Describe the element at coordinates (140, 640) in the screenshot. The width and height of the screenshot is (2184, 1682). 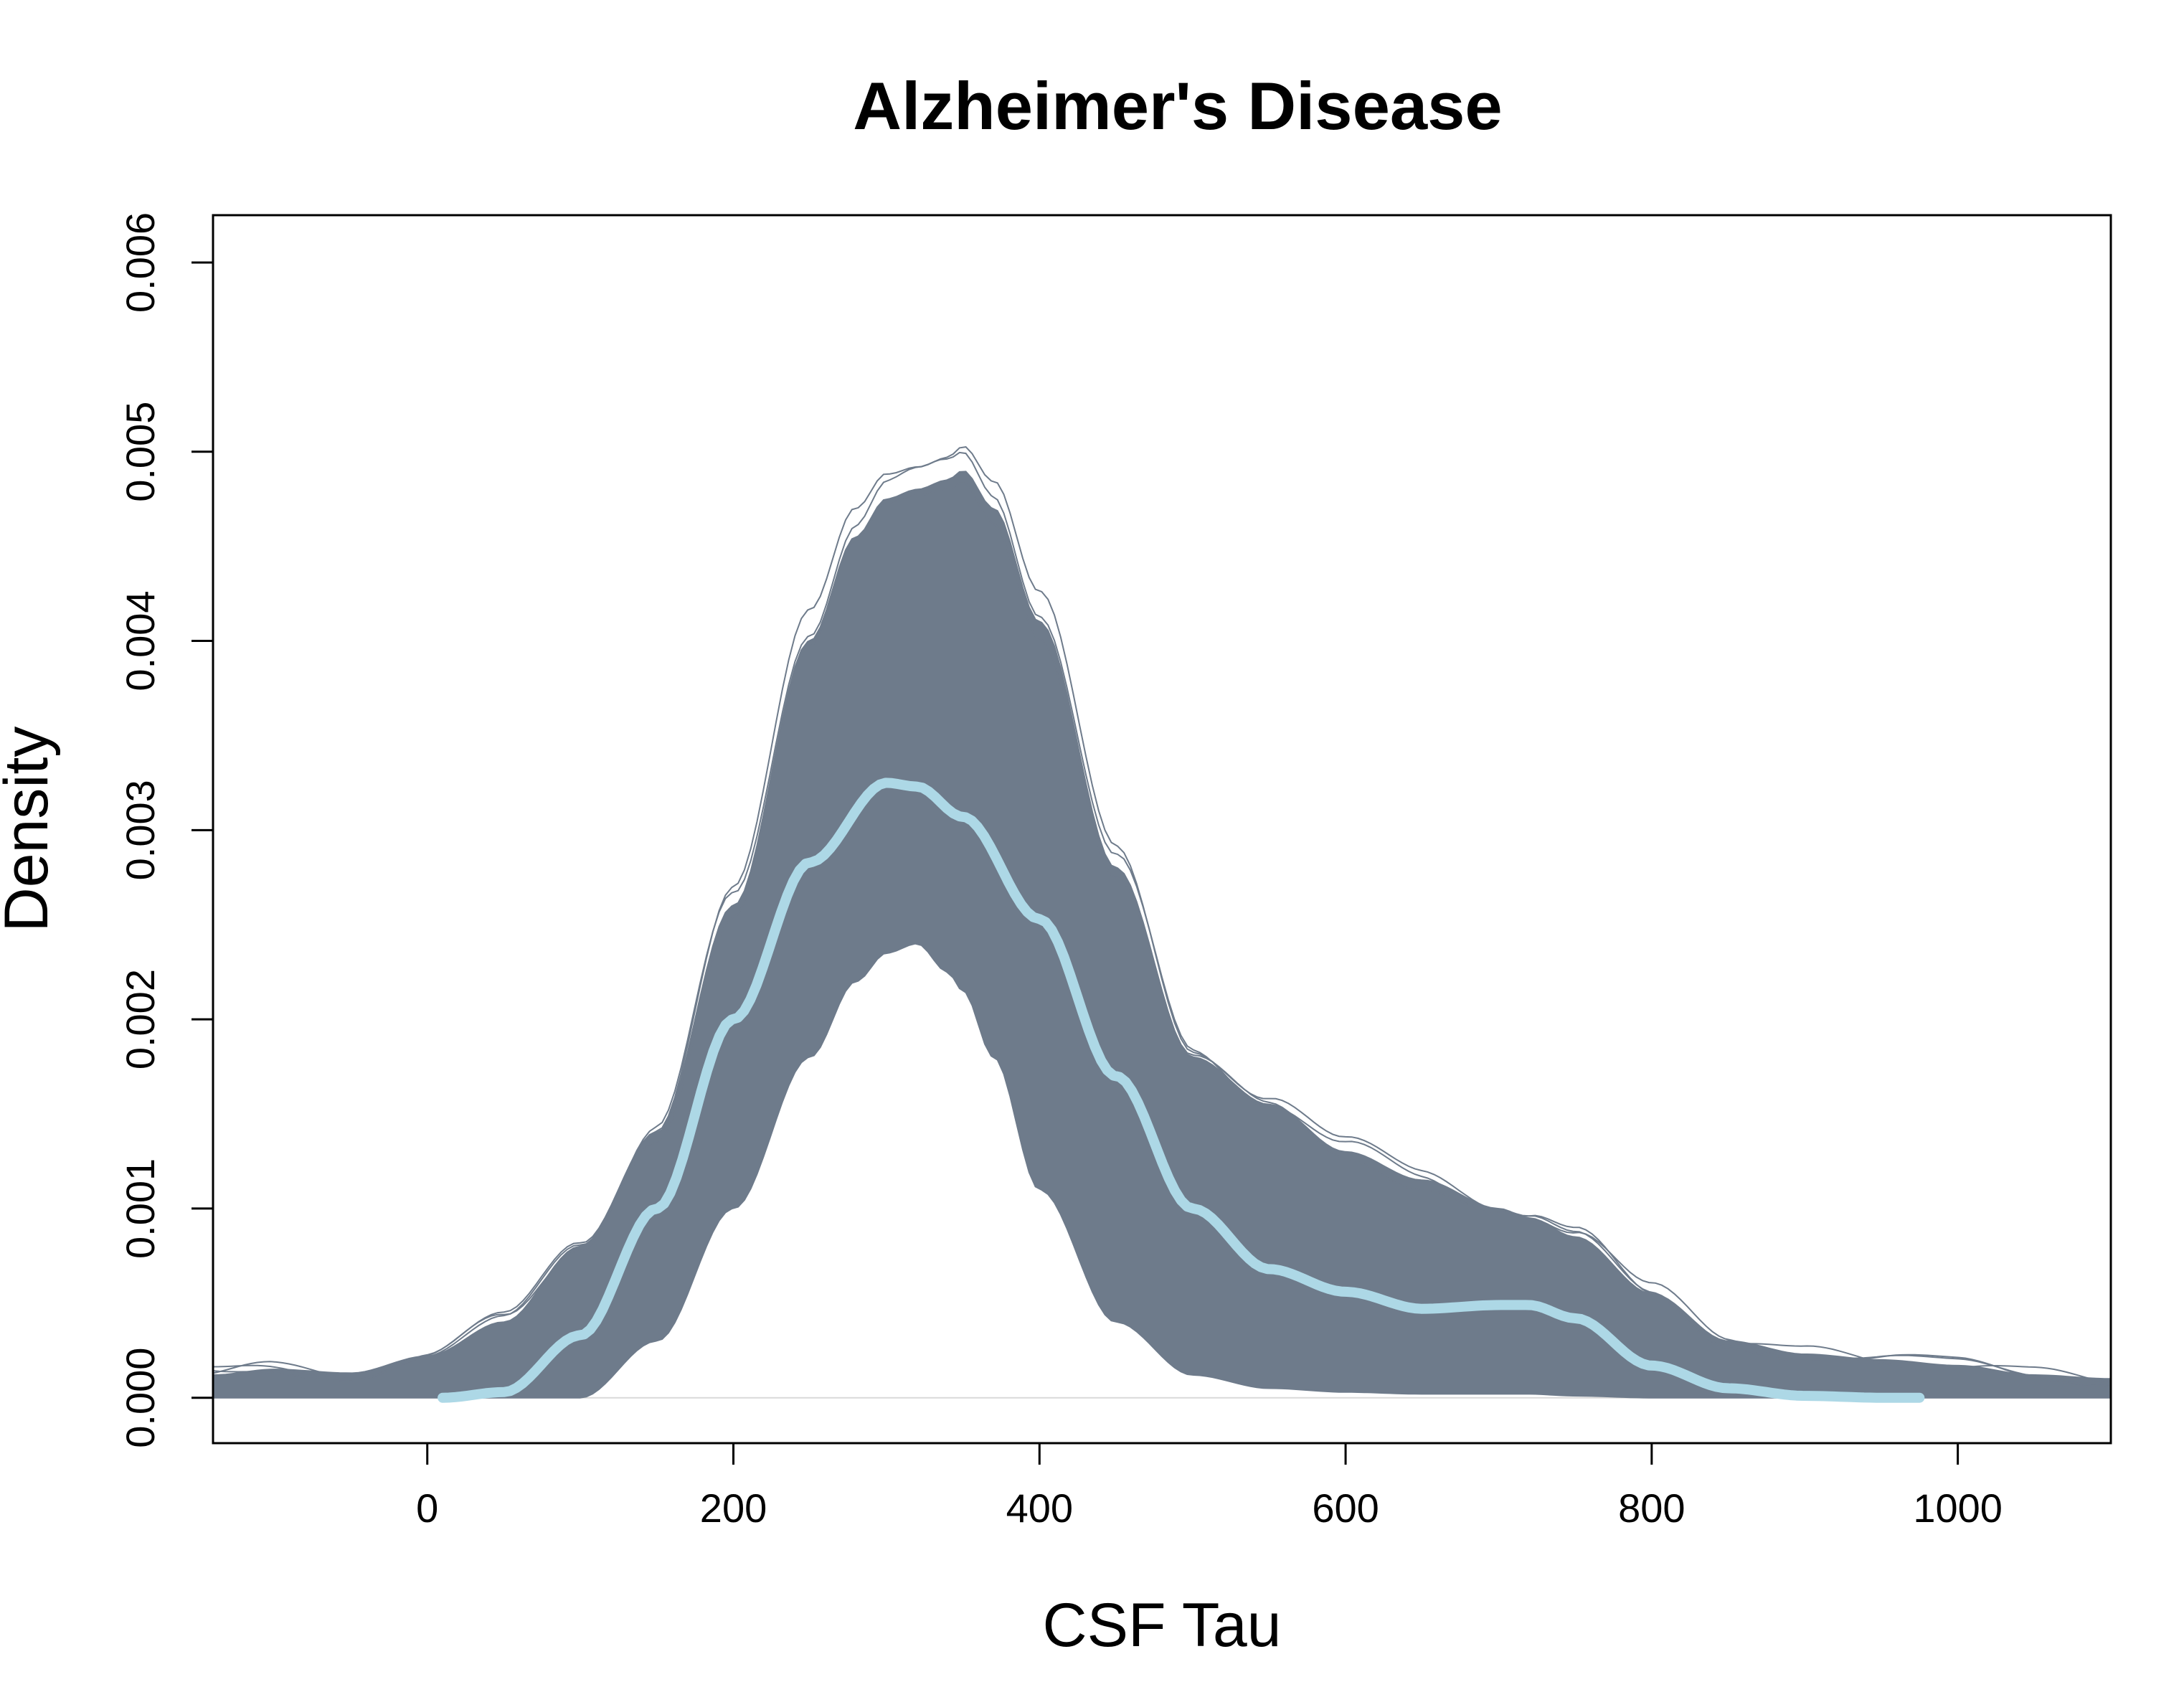
I see `y-tick-label: 0.004` at that location.